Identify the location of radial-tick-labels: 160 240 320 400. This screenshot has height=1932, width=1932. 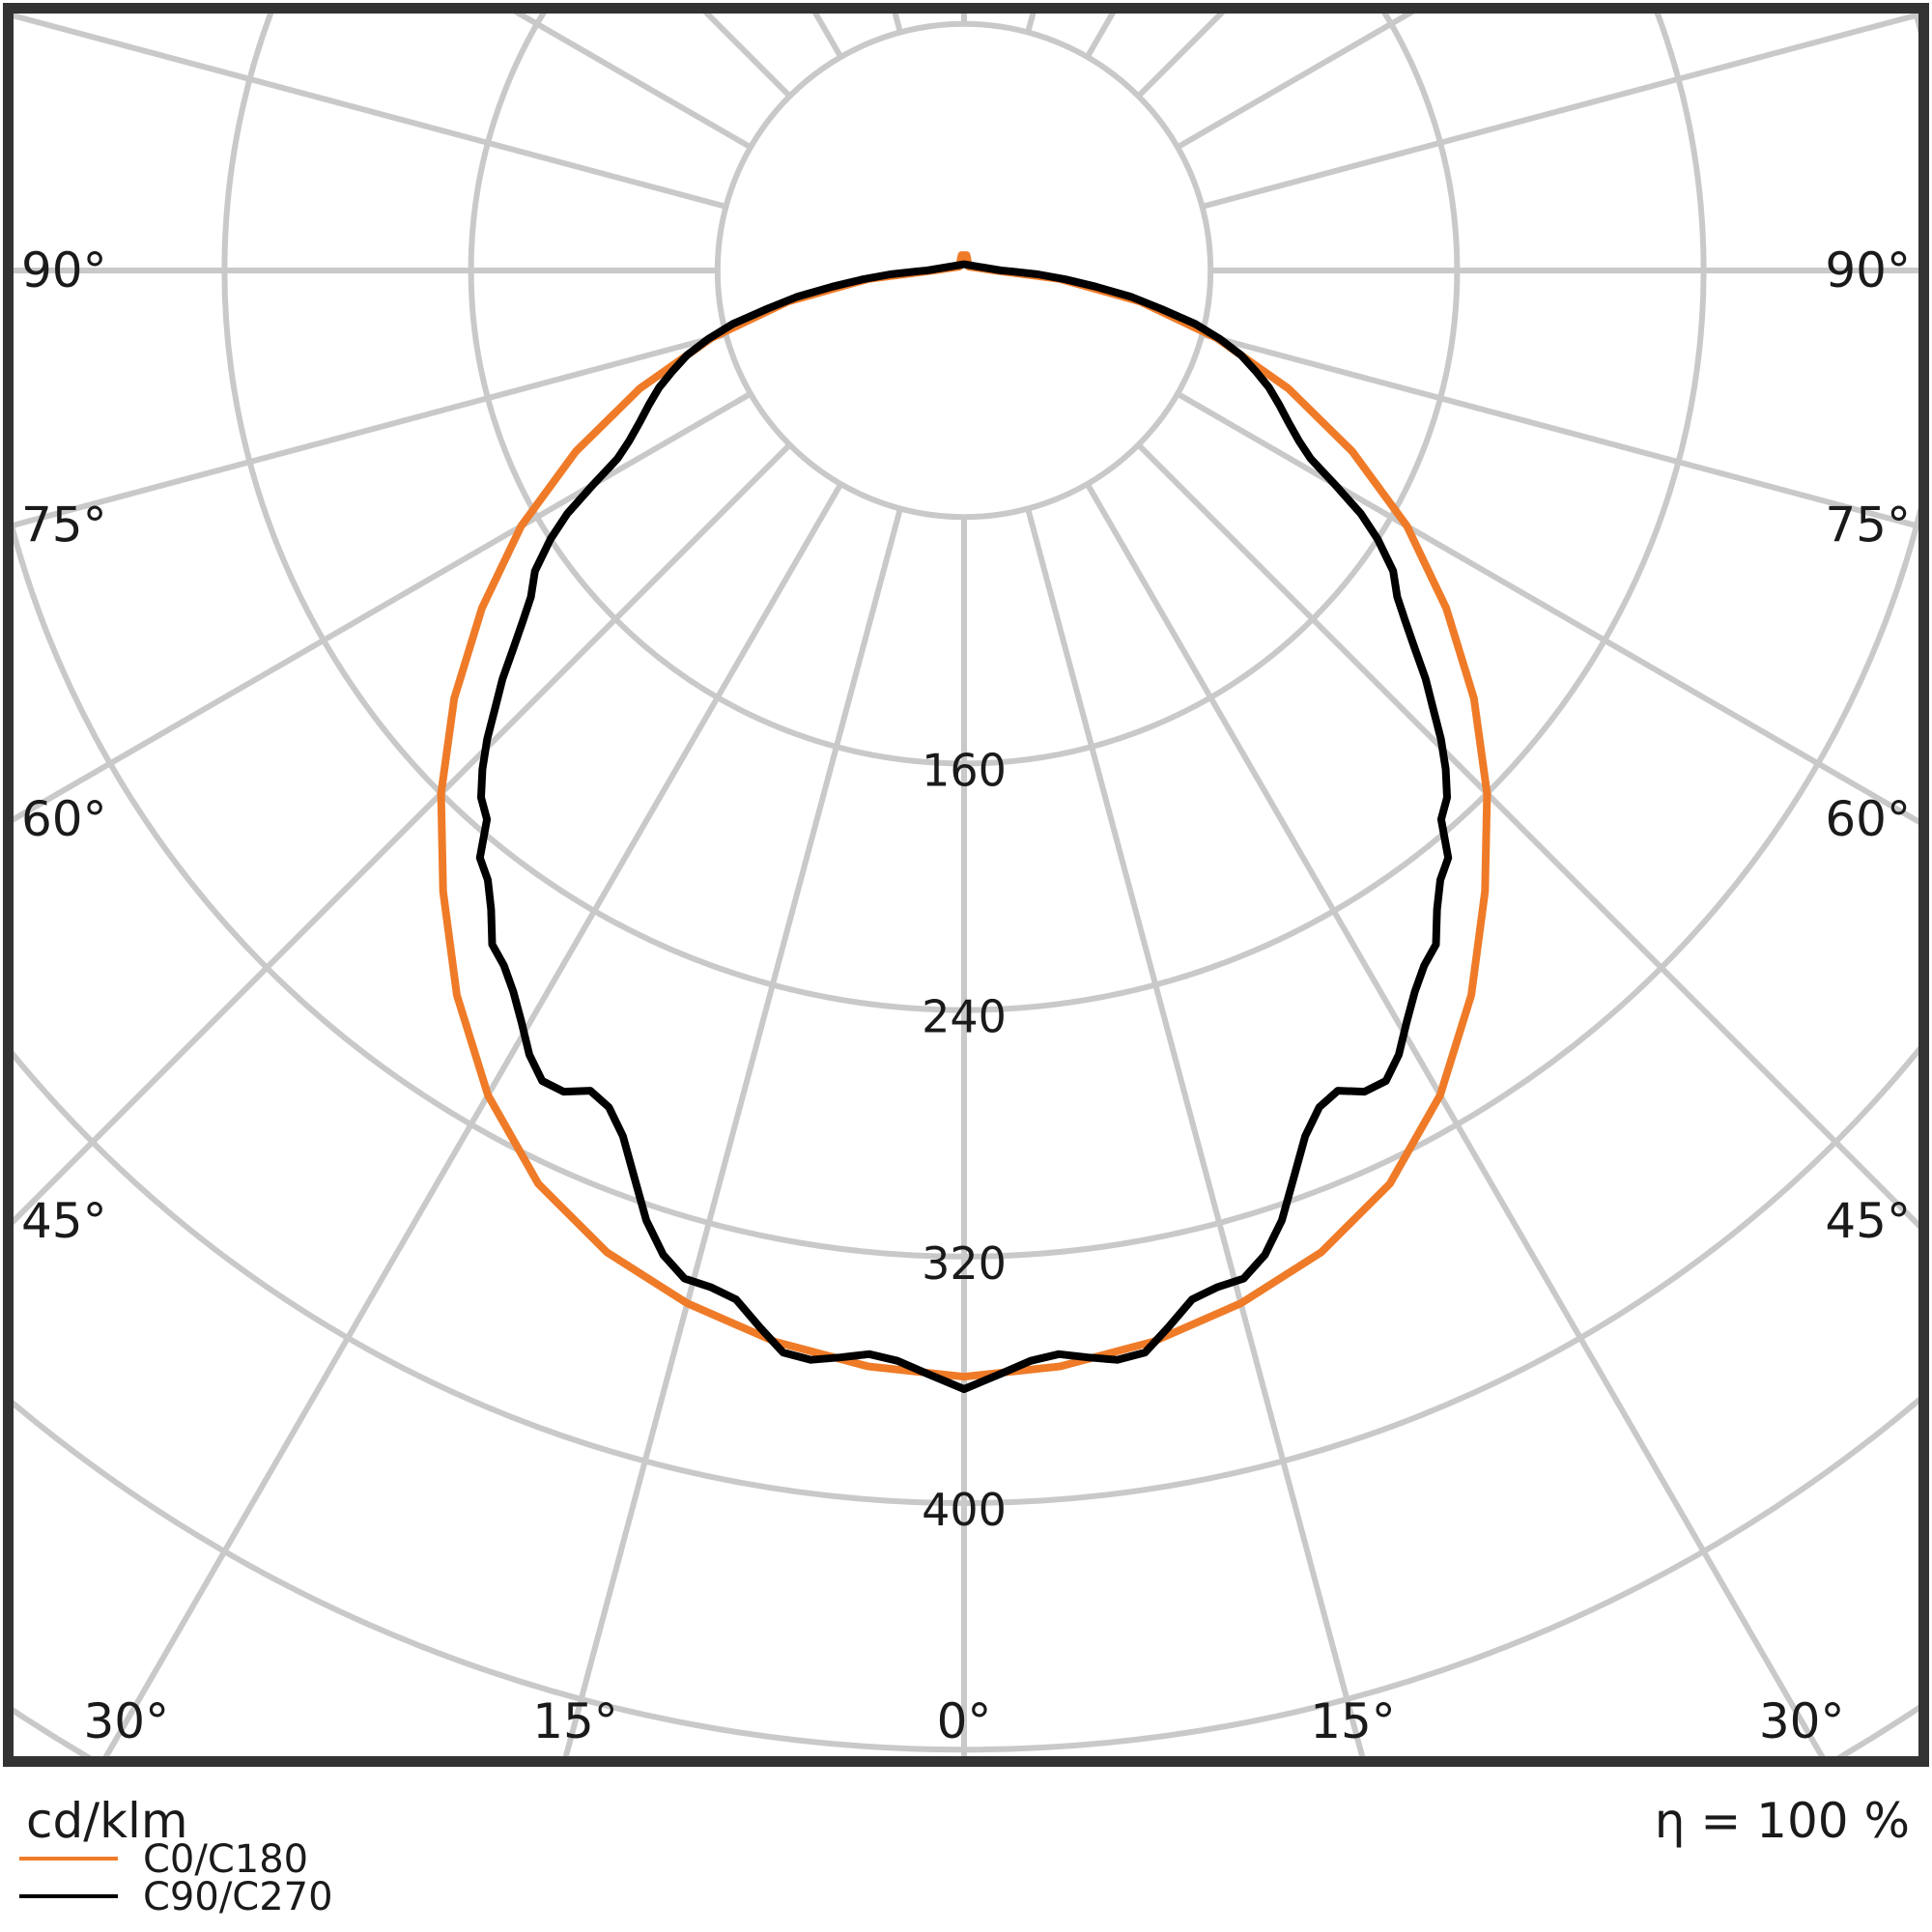
(964, 1140).